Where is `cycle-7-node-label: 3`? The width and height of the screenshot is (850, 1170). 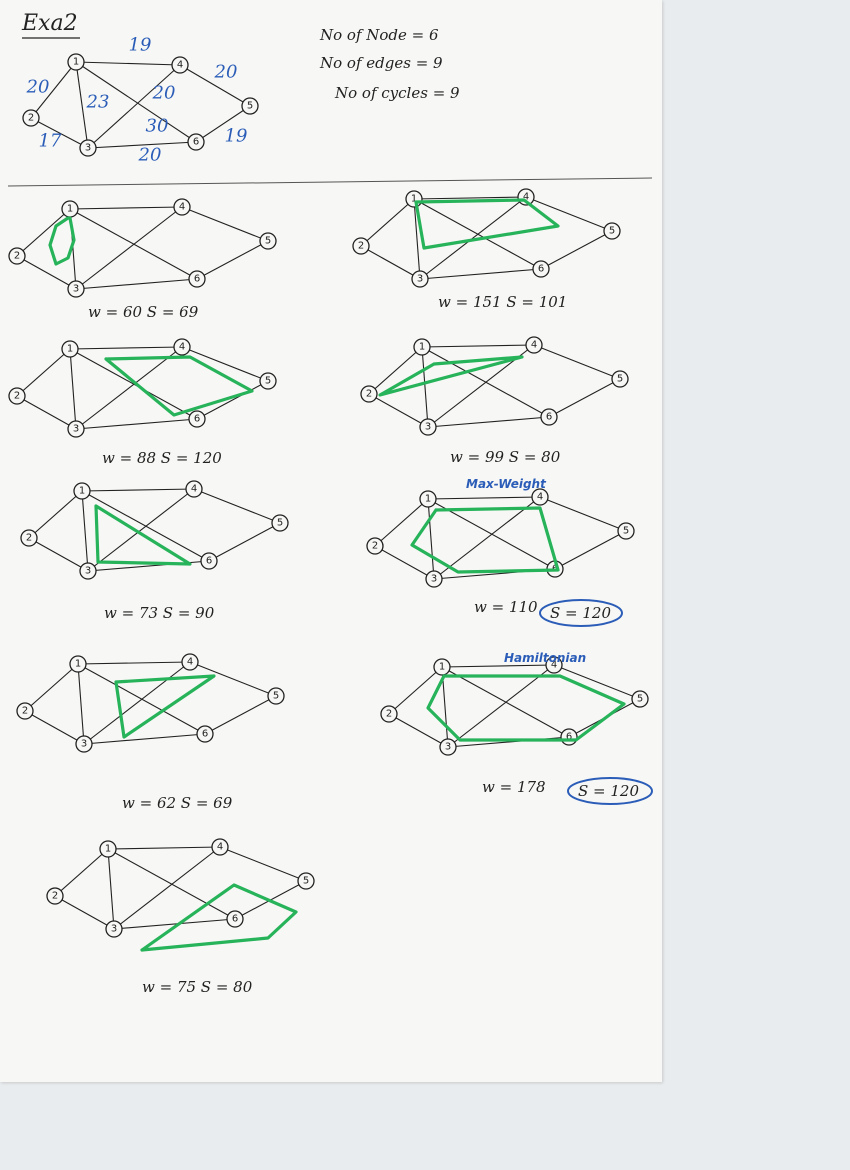 cycle-7-node-label: 3 is located at coordinates (84, 744).